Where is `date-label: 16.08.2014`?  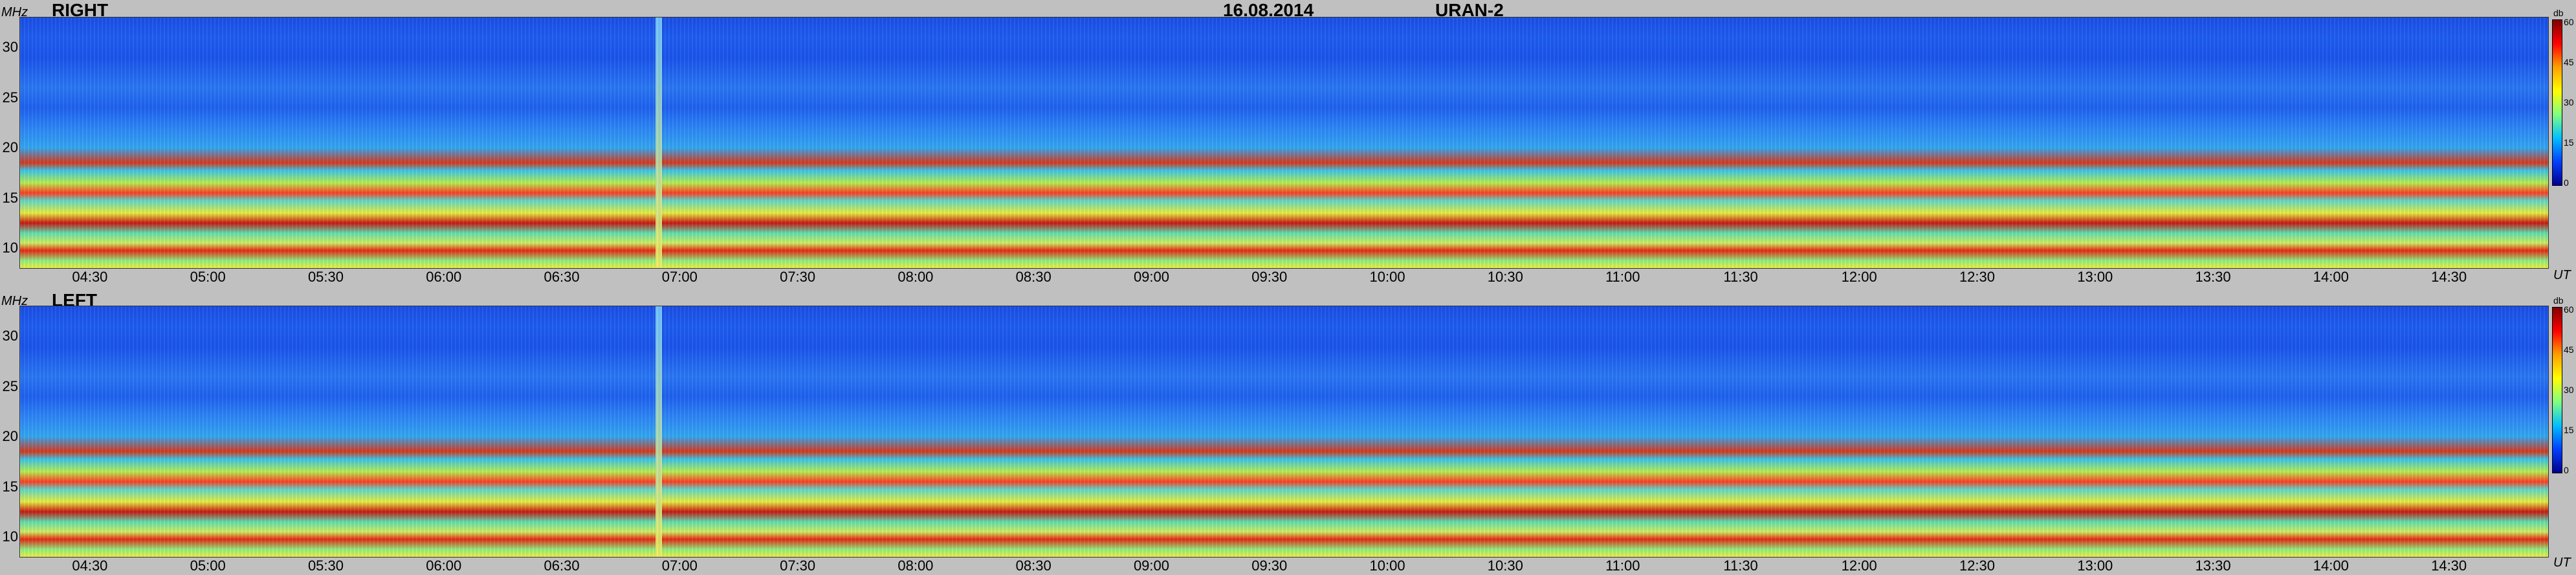 date-label: 16.08.2014 is located at coordinates (1269, 10).